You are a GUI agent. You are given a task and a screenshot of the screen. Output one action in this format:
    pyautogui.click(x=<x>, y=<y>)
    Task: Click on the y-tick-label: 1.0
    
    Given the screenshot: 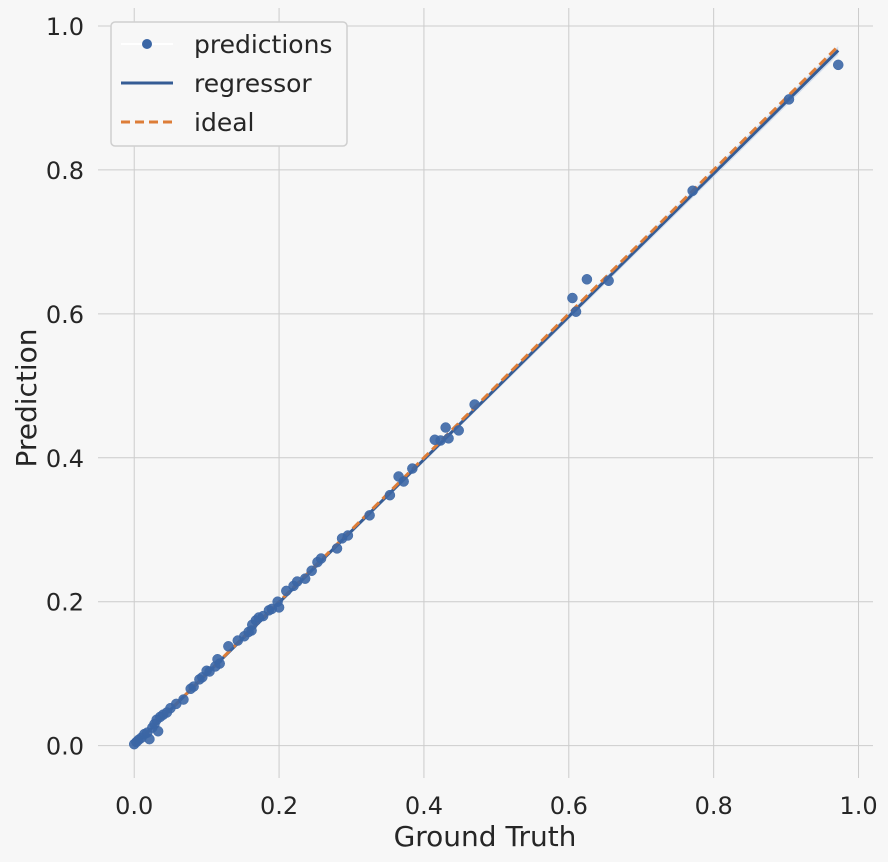 What is the action you would take?
    pyautogui.click(x=65, y=27)
    